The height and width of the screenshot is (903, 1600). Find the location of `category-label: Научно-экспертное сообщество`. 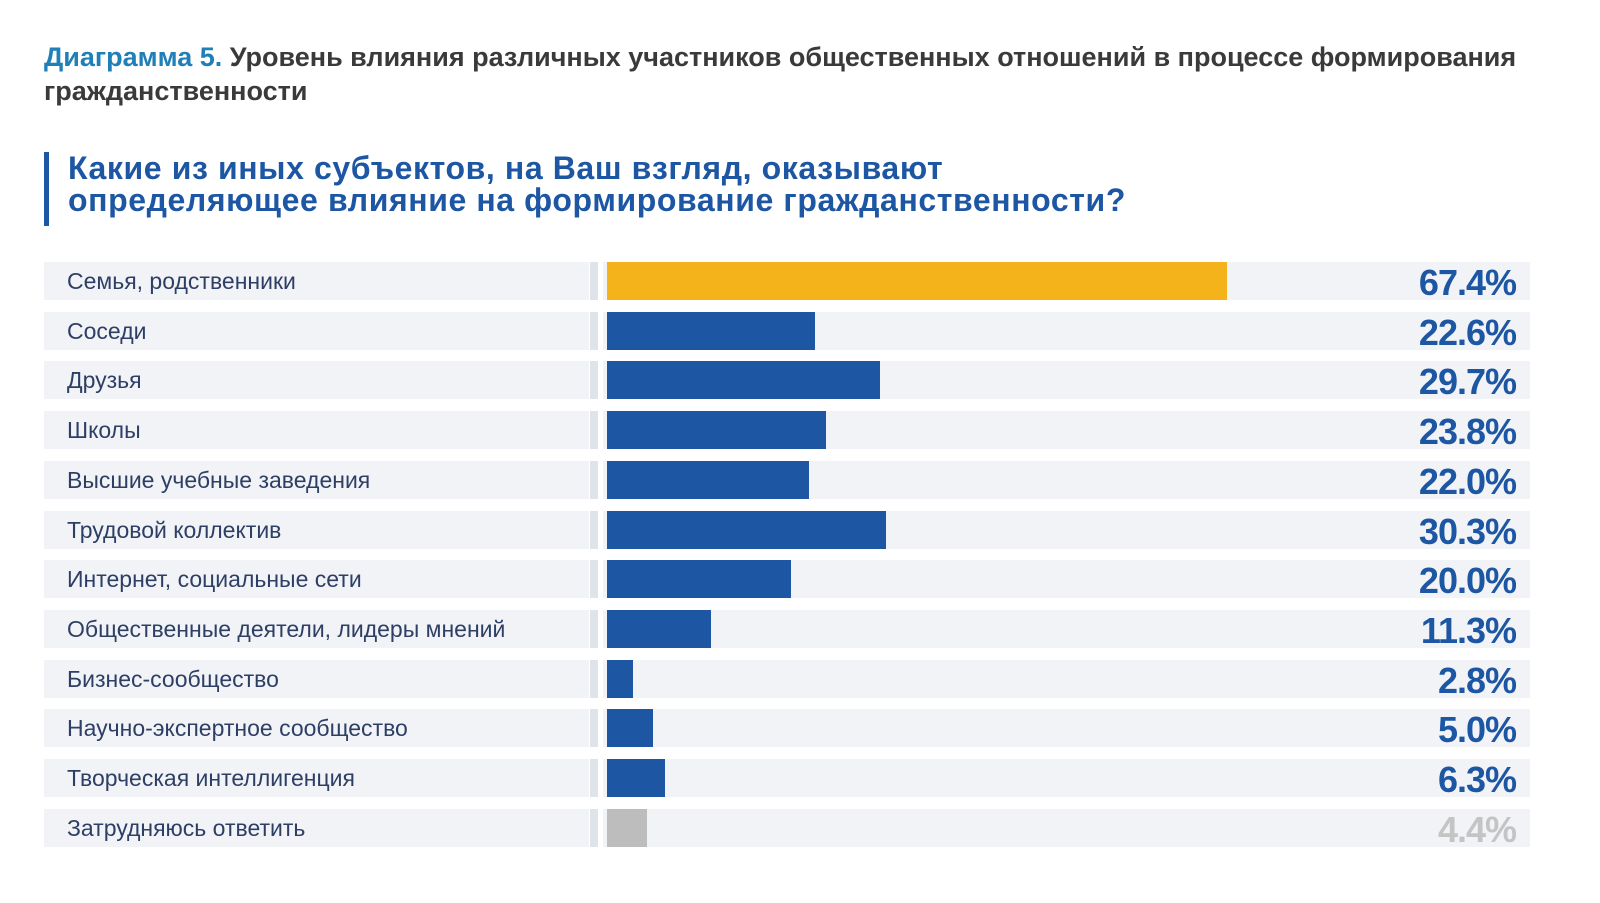

category-label: Научно-экспертное сообщество is located at coordinates (237, 728).